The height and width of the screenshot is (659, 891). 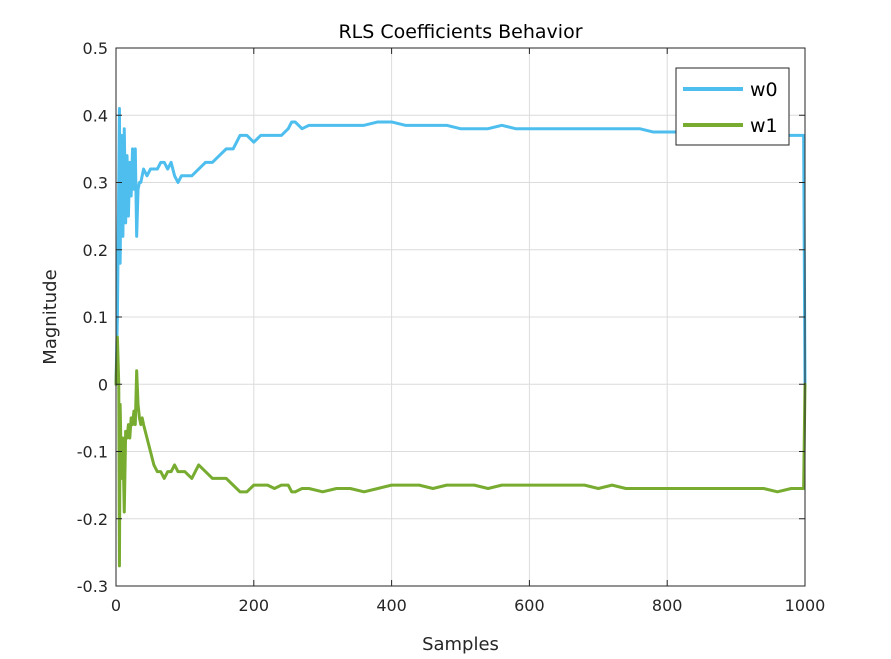 I want to click on y-tick-label: -0.3, so click(x=92, y=586).